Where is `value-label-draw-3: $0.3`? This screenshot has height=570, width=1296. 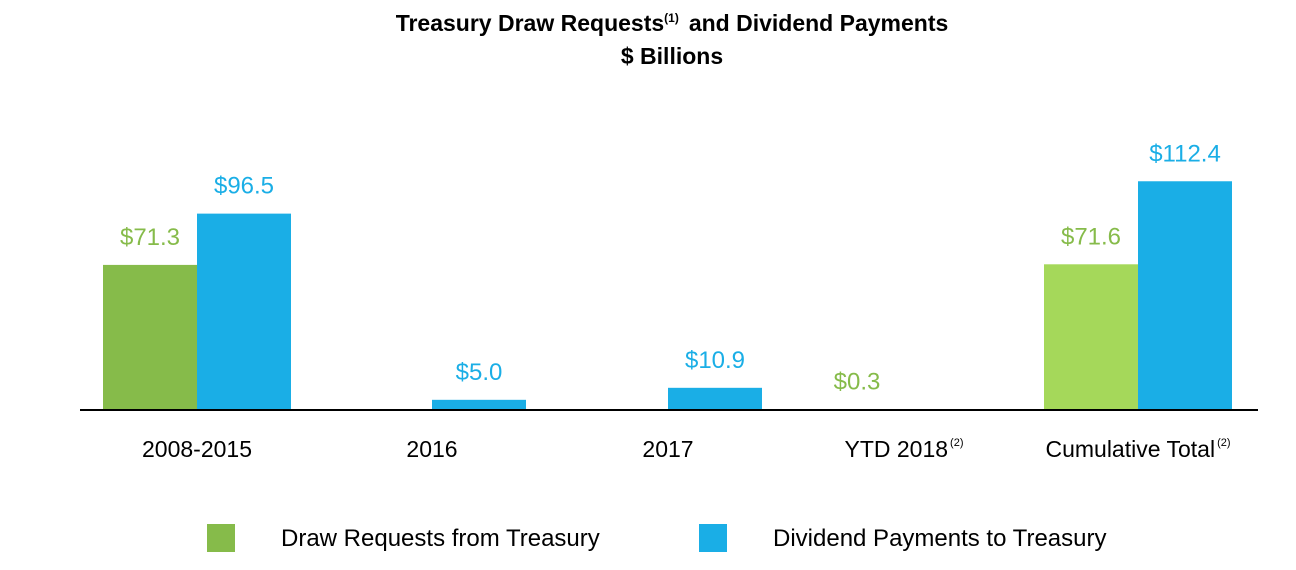
value-label-draw-3: $0.3 is located at coordinates (857, 381).